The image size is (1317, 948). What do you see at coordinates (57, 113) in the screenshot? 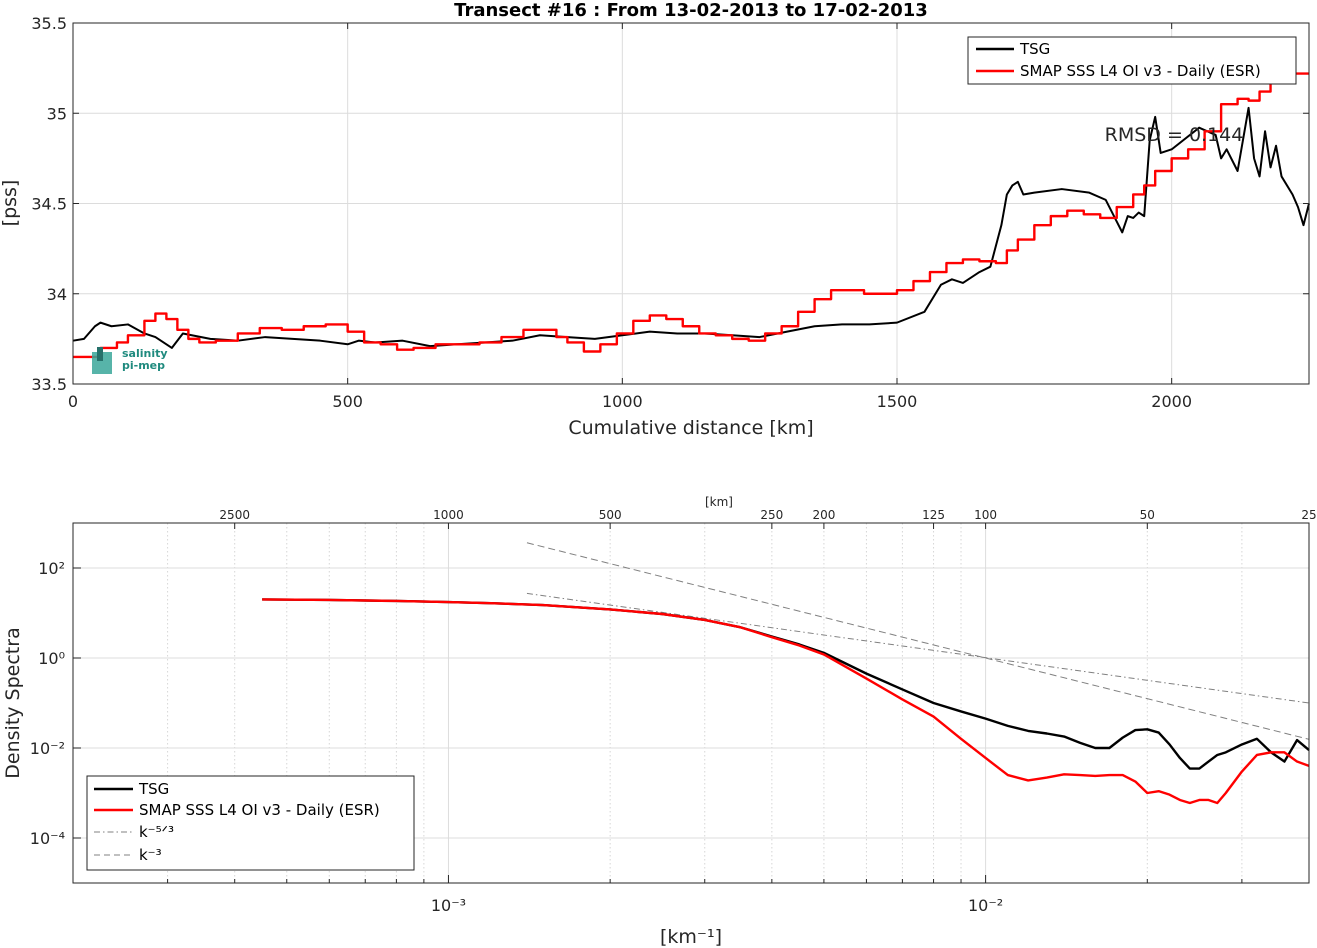
I see `top-y-tick-label: 35` at bounding box center [57, 113].